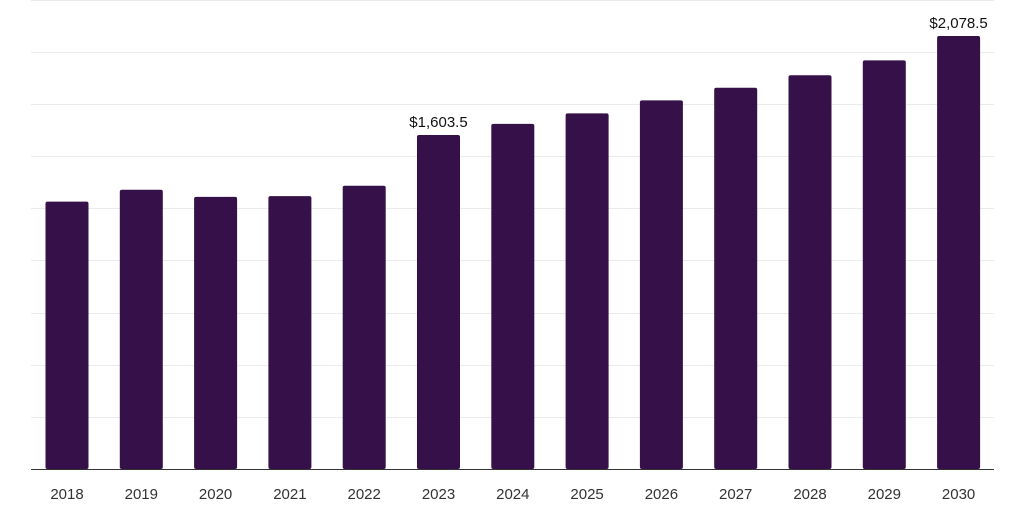 The width and height of the screenshot is (1024, 512). Describe the element at coordinates (141, 494) in the screenshot. I see `x-tick-label-2019: 2019` at that location.